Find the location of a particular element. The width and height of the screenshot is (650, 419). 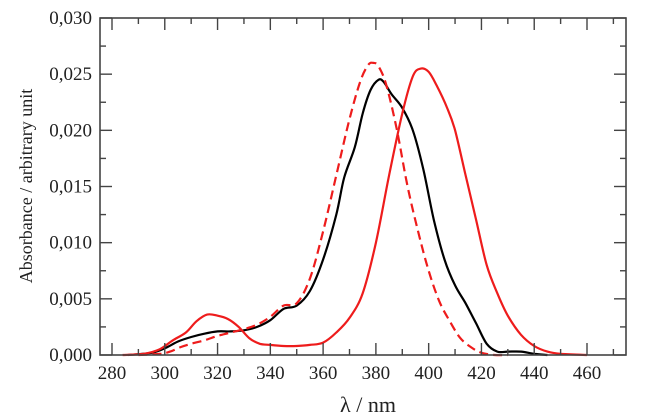

y-tick-label: 0,020 is located at coordinates (70, 130).